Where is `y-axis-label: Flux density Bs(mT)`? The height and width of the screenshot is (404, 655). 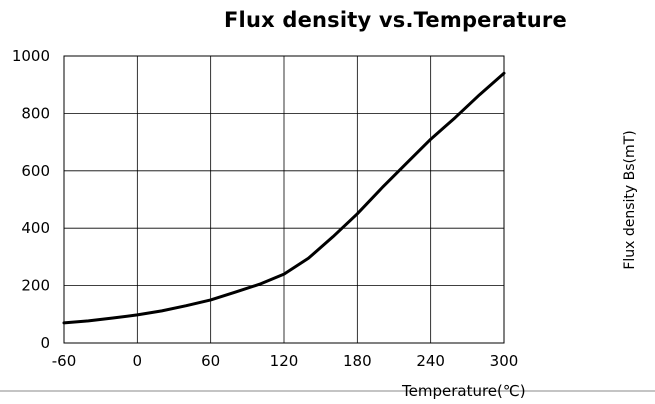
y-axis-label: Flux density Bs(mT) is located at coordinates (630, 200).